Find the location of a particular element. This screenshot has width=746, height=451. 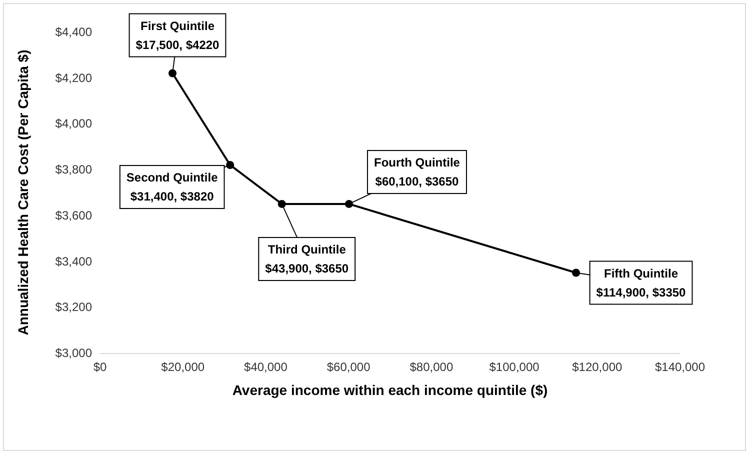

annotation: Fourth Quintile $60,100, $3650 is located at coordinates (417, 171).